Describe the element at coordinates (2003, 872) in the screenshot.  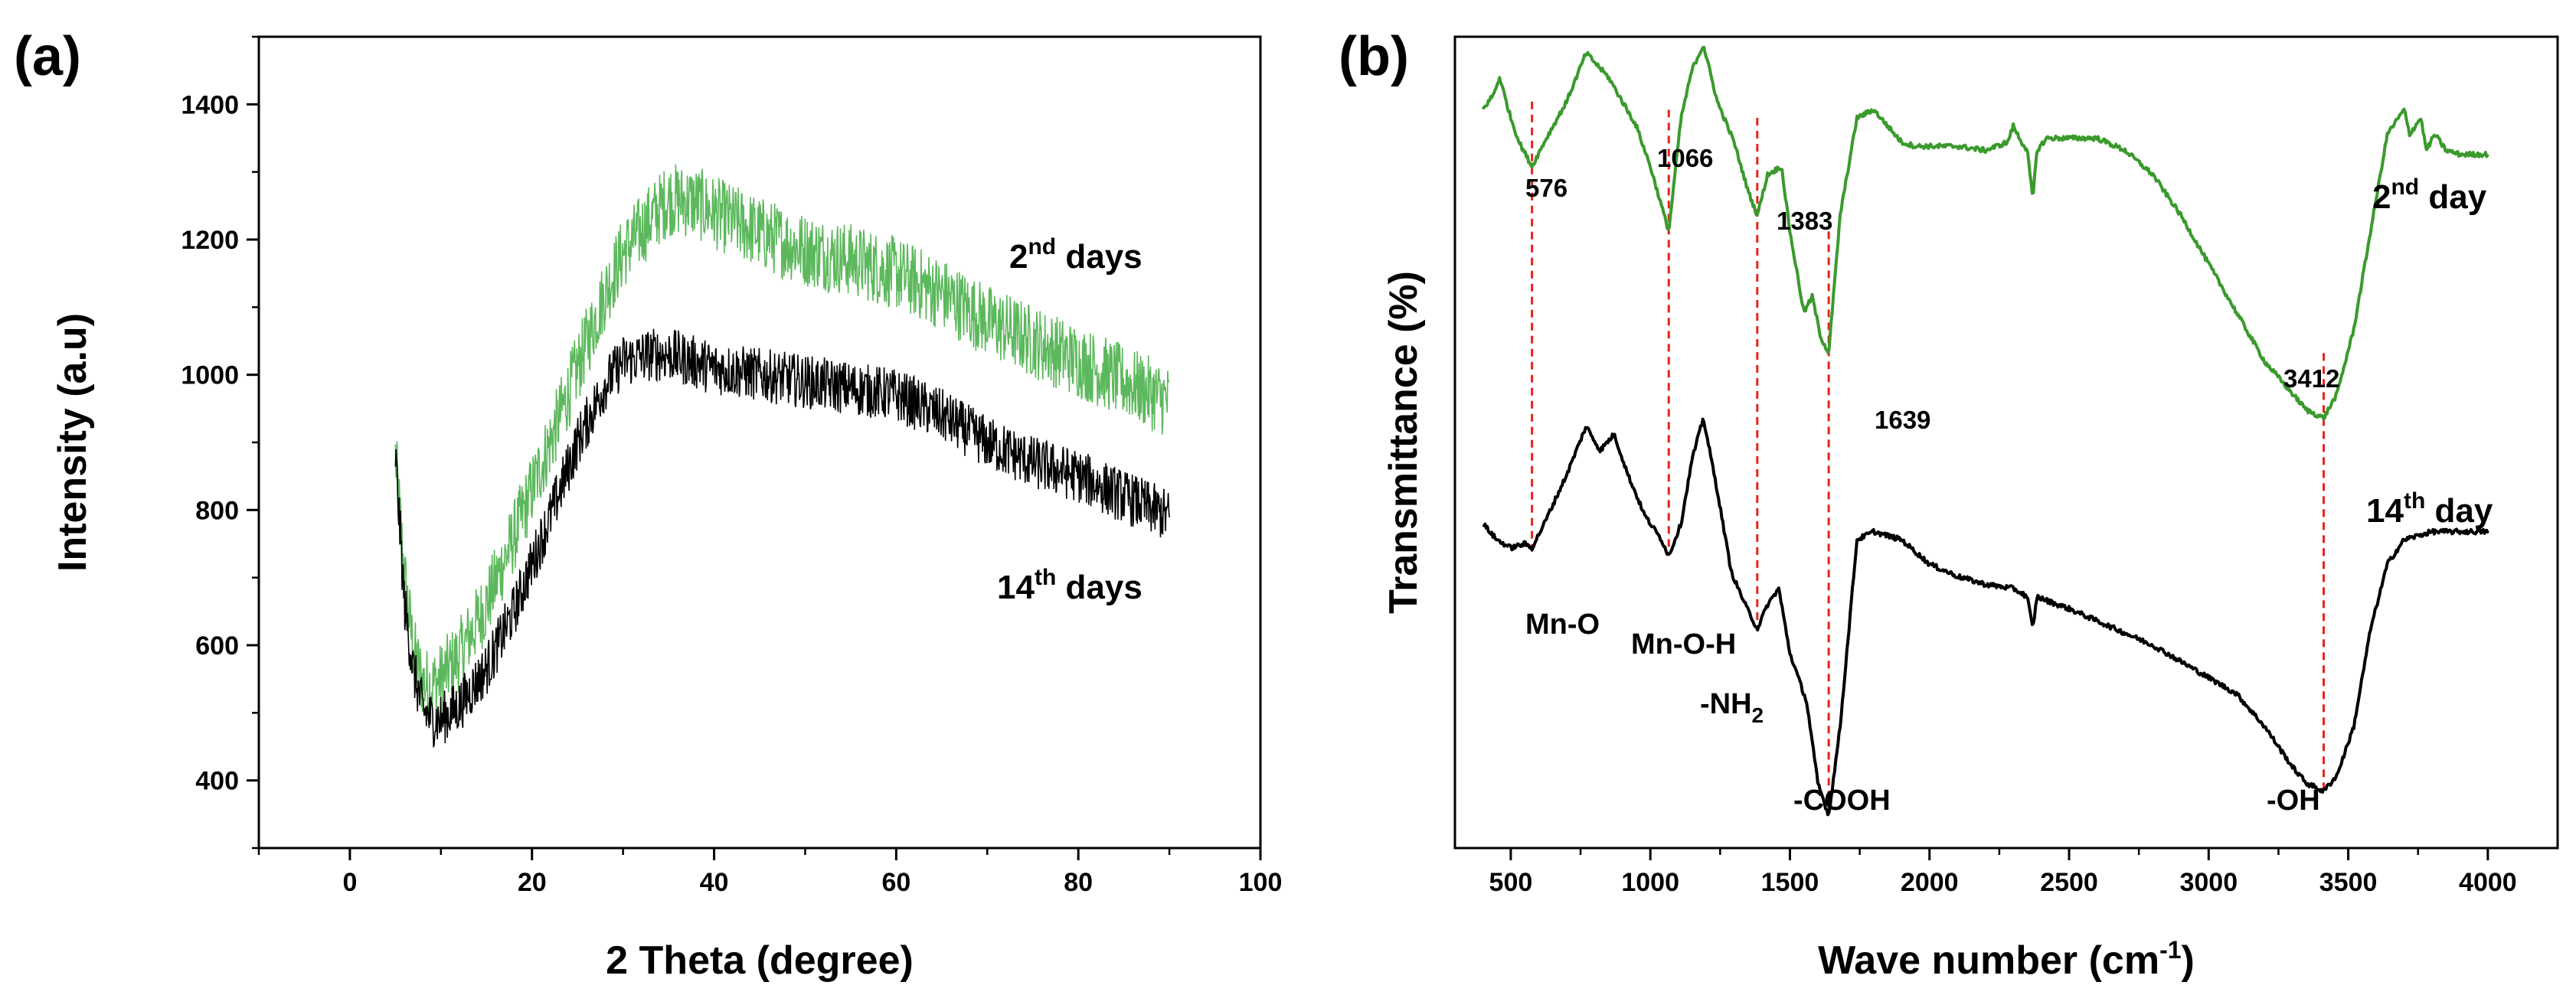
I see `panel-b-x-ticks: 500 1000 1500 2000 2500 3000 3500 4000` at that location.